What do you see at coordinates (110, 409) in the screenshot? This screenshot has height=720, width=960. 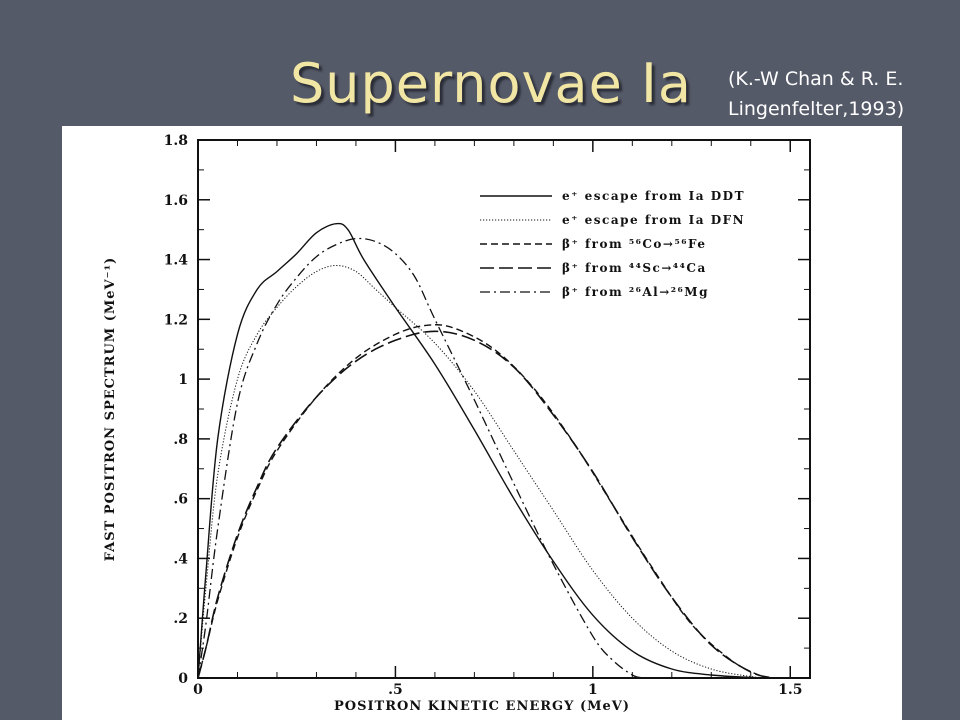 I see `y-axis-label: FAST POSITRON SPECTRUM (MeV⁻¹)` at bounding box center [110, 409].